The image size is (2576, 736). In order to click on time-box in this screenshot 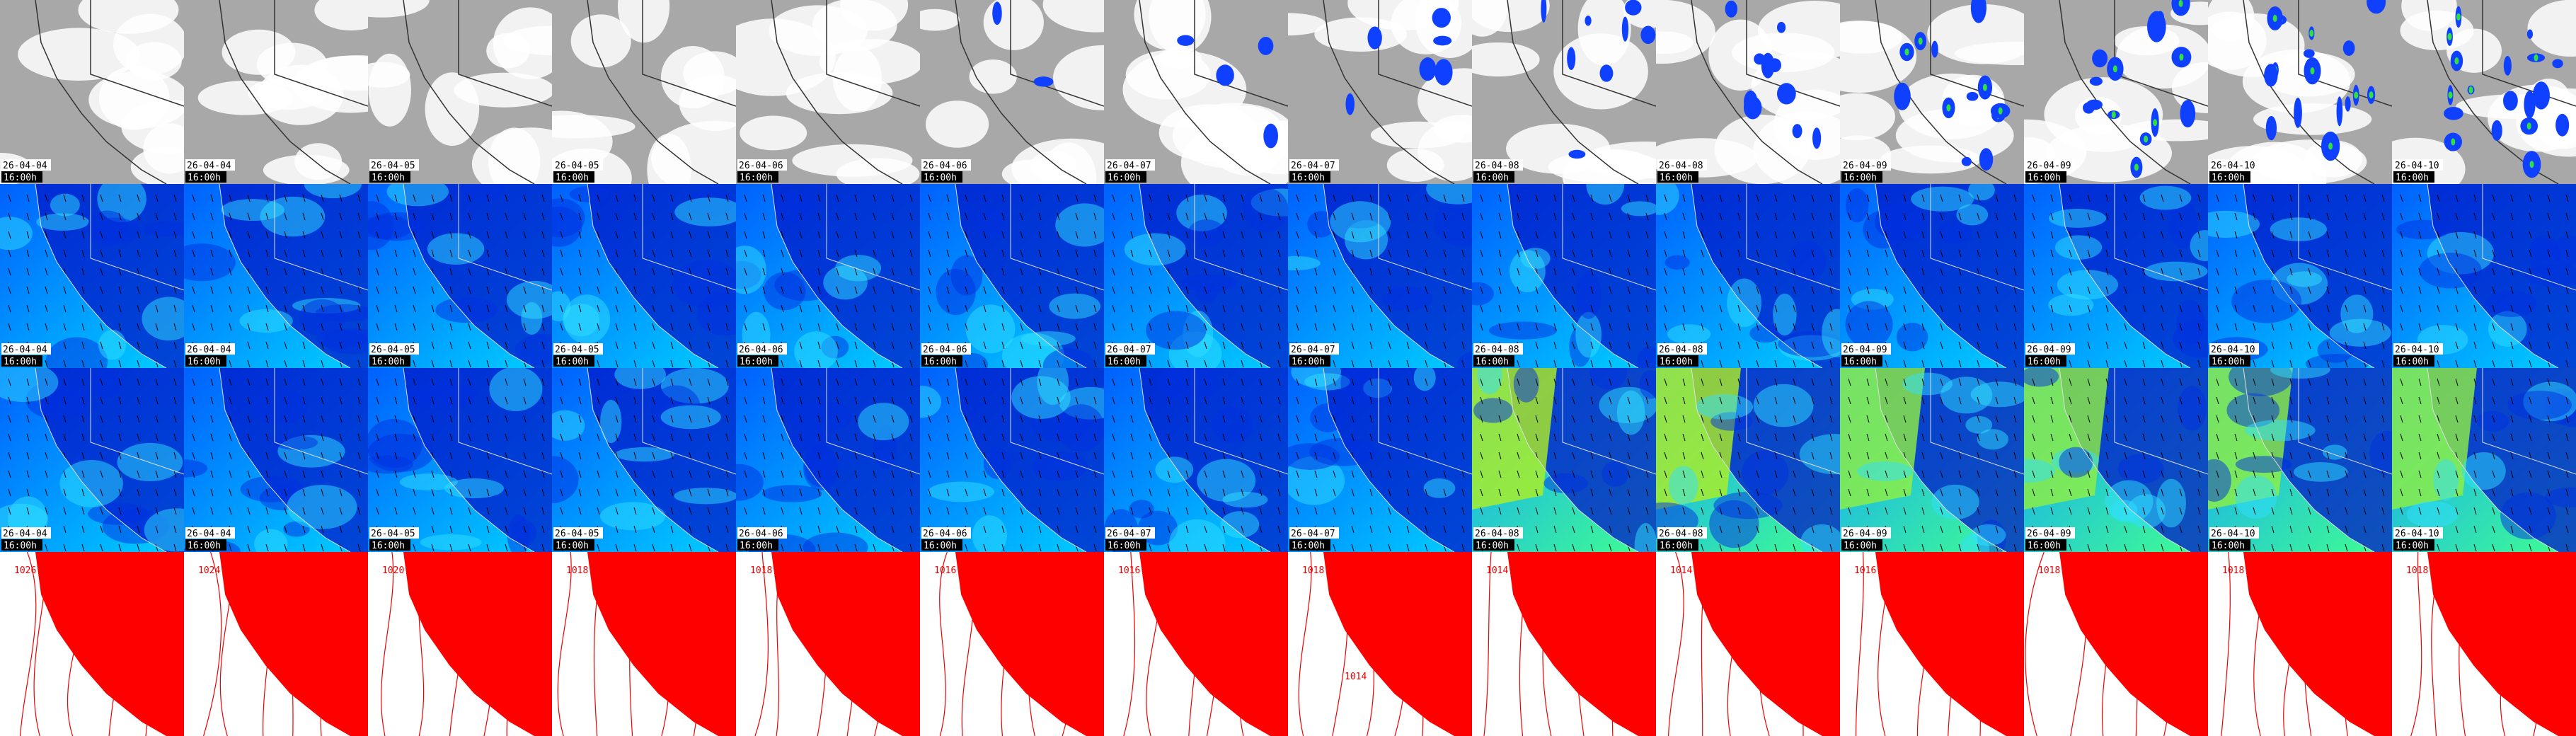, I will do `click(2414, 361)`.